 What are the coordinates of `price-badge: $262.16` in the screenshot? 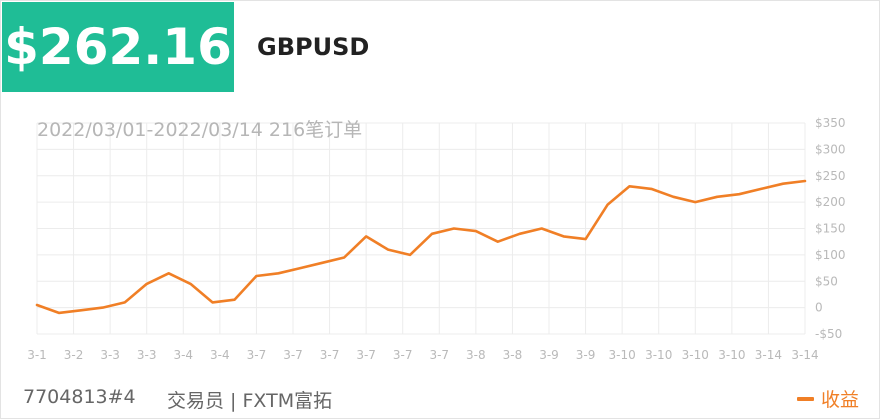 It's located at (118, 47).